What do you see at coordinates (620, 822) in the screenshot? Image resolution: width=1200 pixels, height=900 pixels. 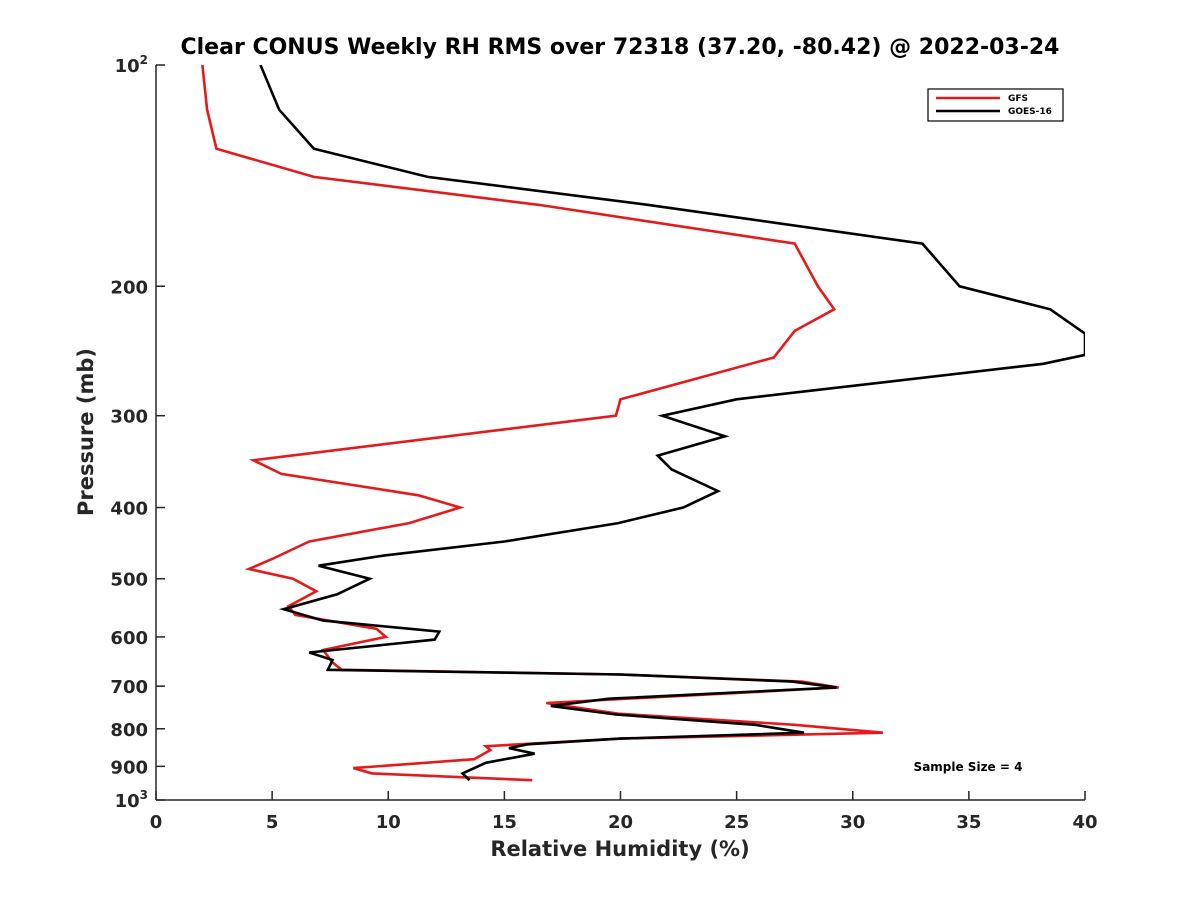 I see `x-tick-label: 20` at bounding box center [620, 822].